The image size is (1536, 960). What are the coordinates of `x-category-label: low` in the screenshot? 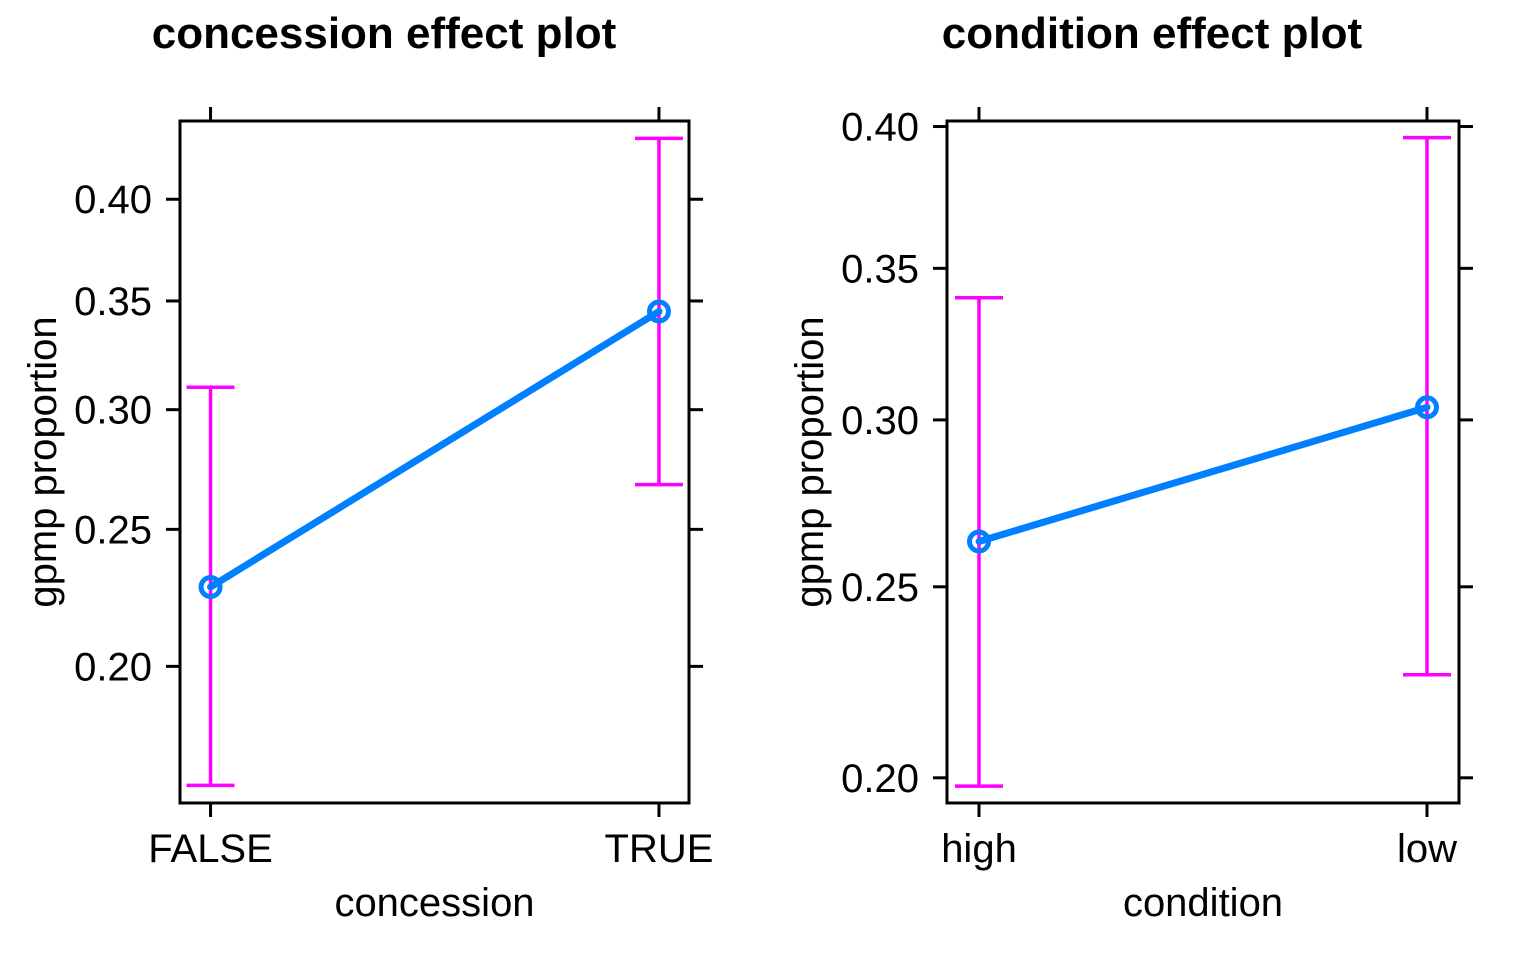 It's located at (1427, 849).